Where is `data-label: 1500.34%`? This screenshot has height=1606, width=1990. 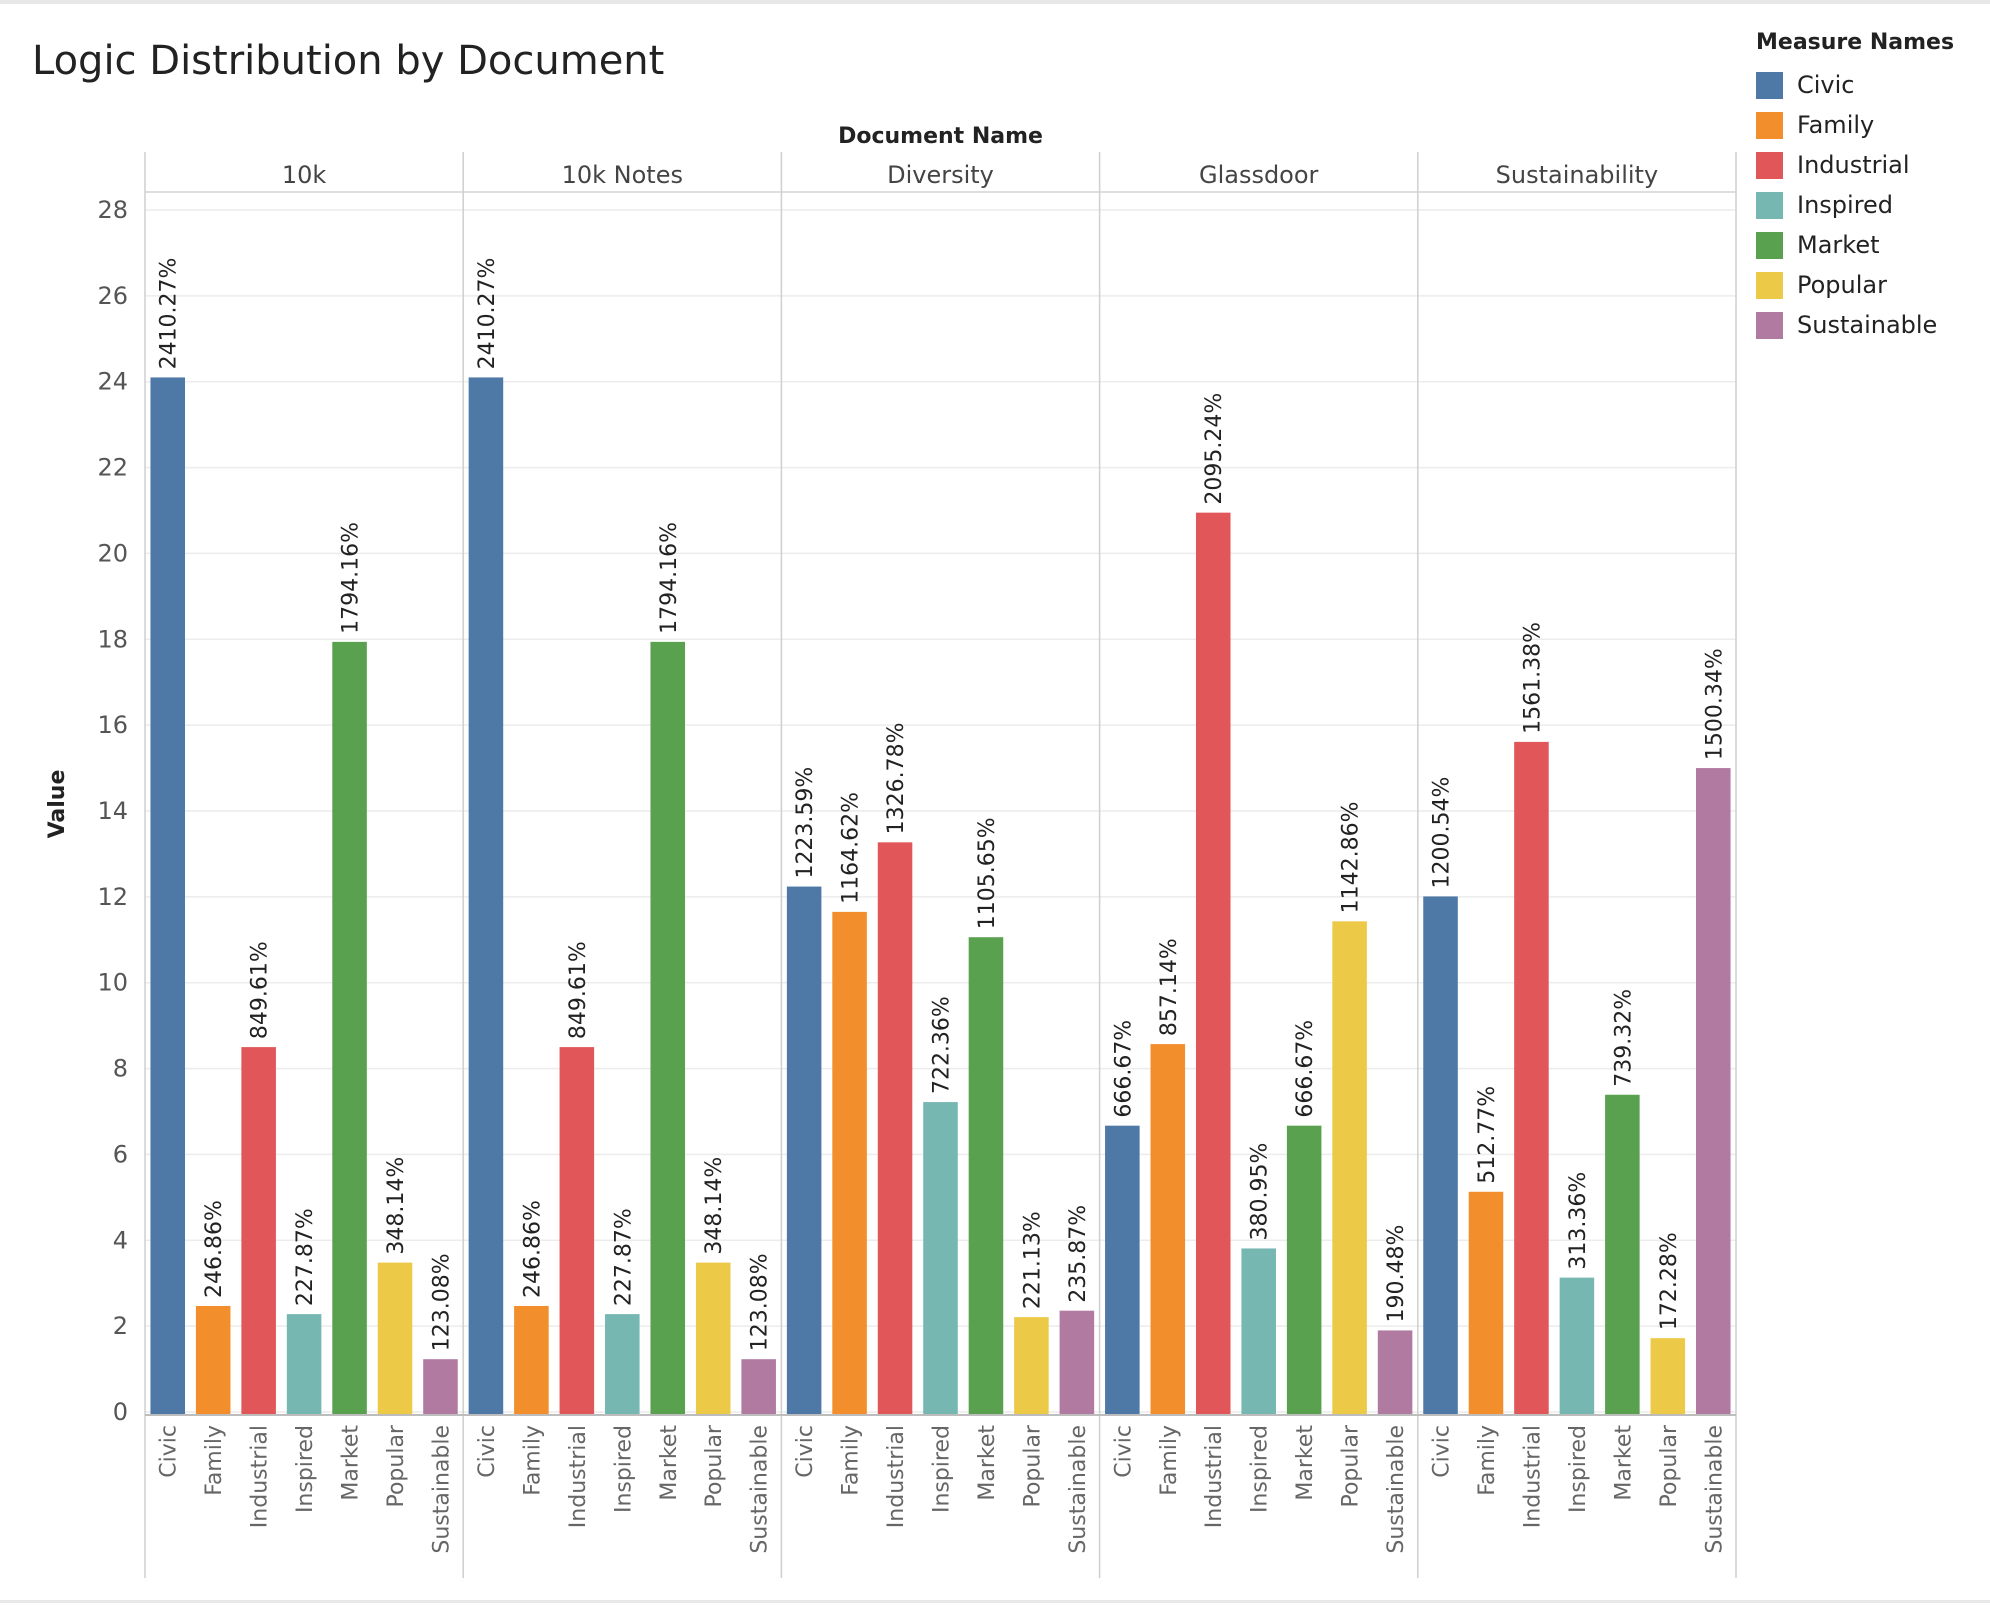
data-label: 1500.34% is located at coordinates (1714, 704).